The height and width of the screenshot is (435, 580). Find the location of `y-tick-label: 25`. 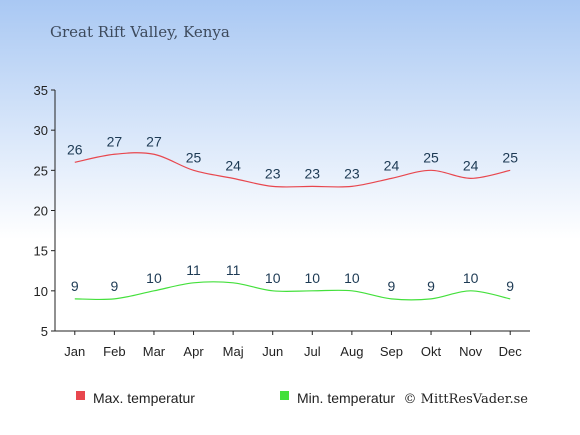

y-tick-label: 25 is located at coordinates (41, 170).